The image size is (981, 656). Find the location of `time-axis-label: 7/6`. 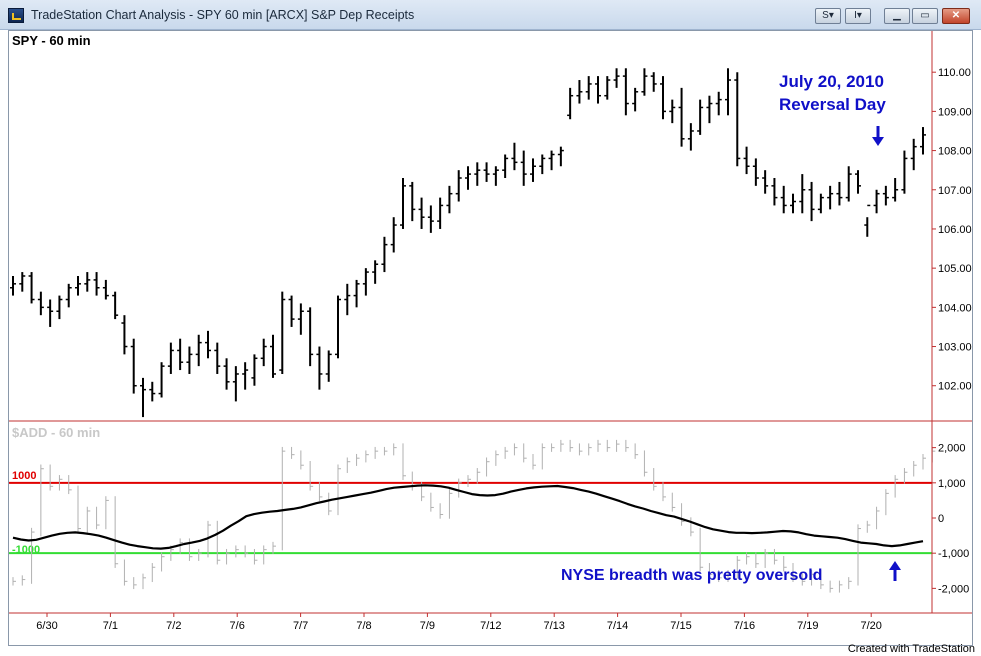

time-axis-label: 7/6 is located at coordinates (237, 626).